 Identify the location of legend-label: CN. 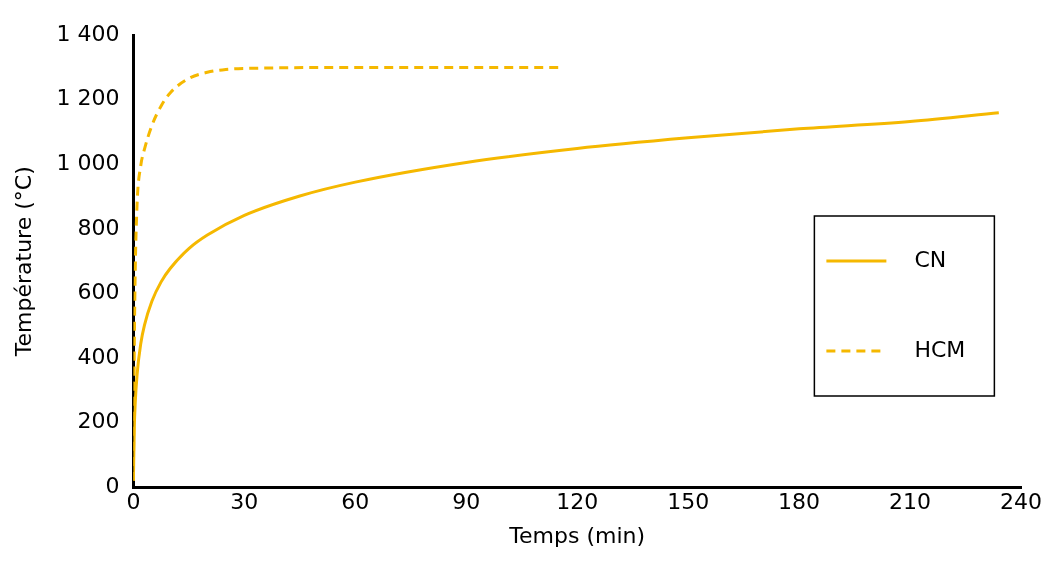
(930, 259).